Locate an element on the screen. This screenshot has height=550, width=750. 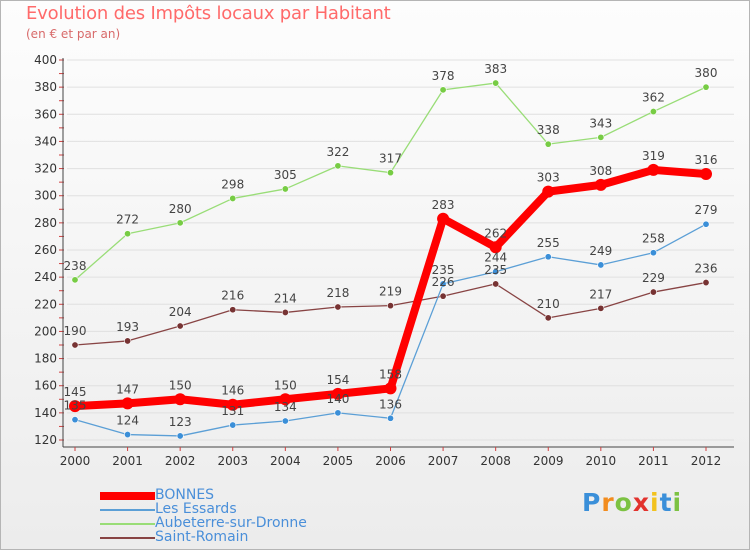
chart-subtitle: (en € et par an) is located at coordinates (73, 34).